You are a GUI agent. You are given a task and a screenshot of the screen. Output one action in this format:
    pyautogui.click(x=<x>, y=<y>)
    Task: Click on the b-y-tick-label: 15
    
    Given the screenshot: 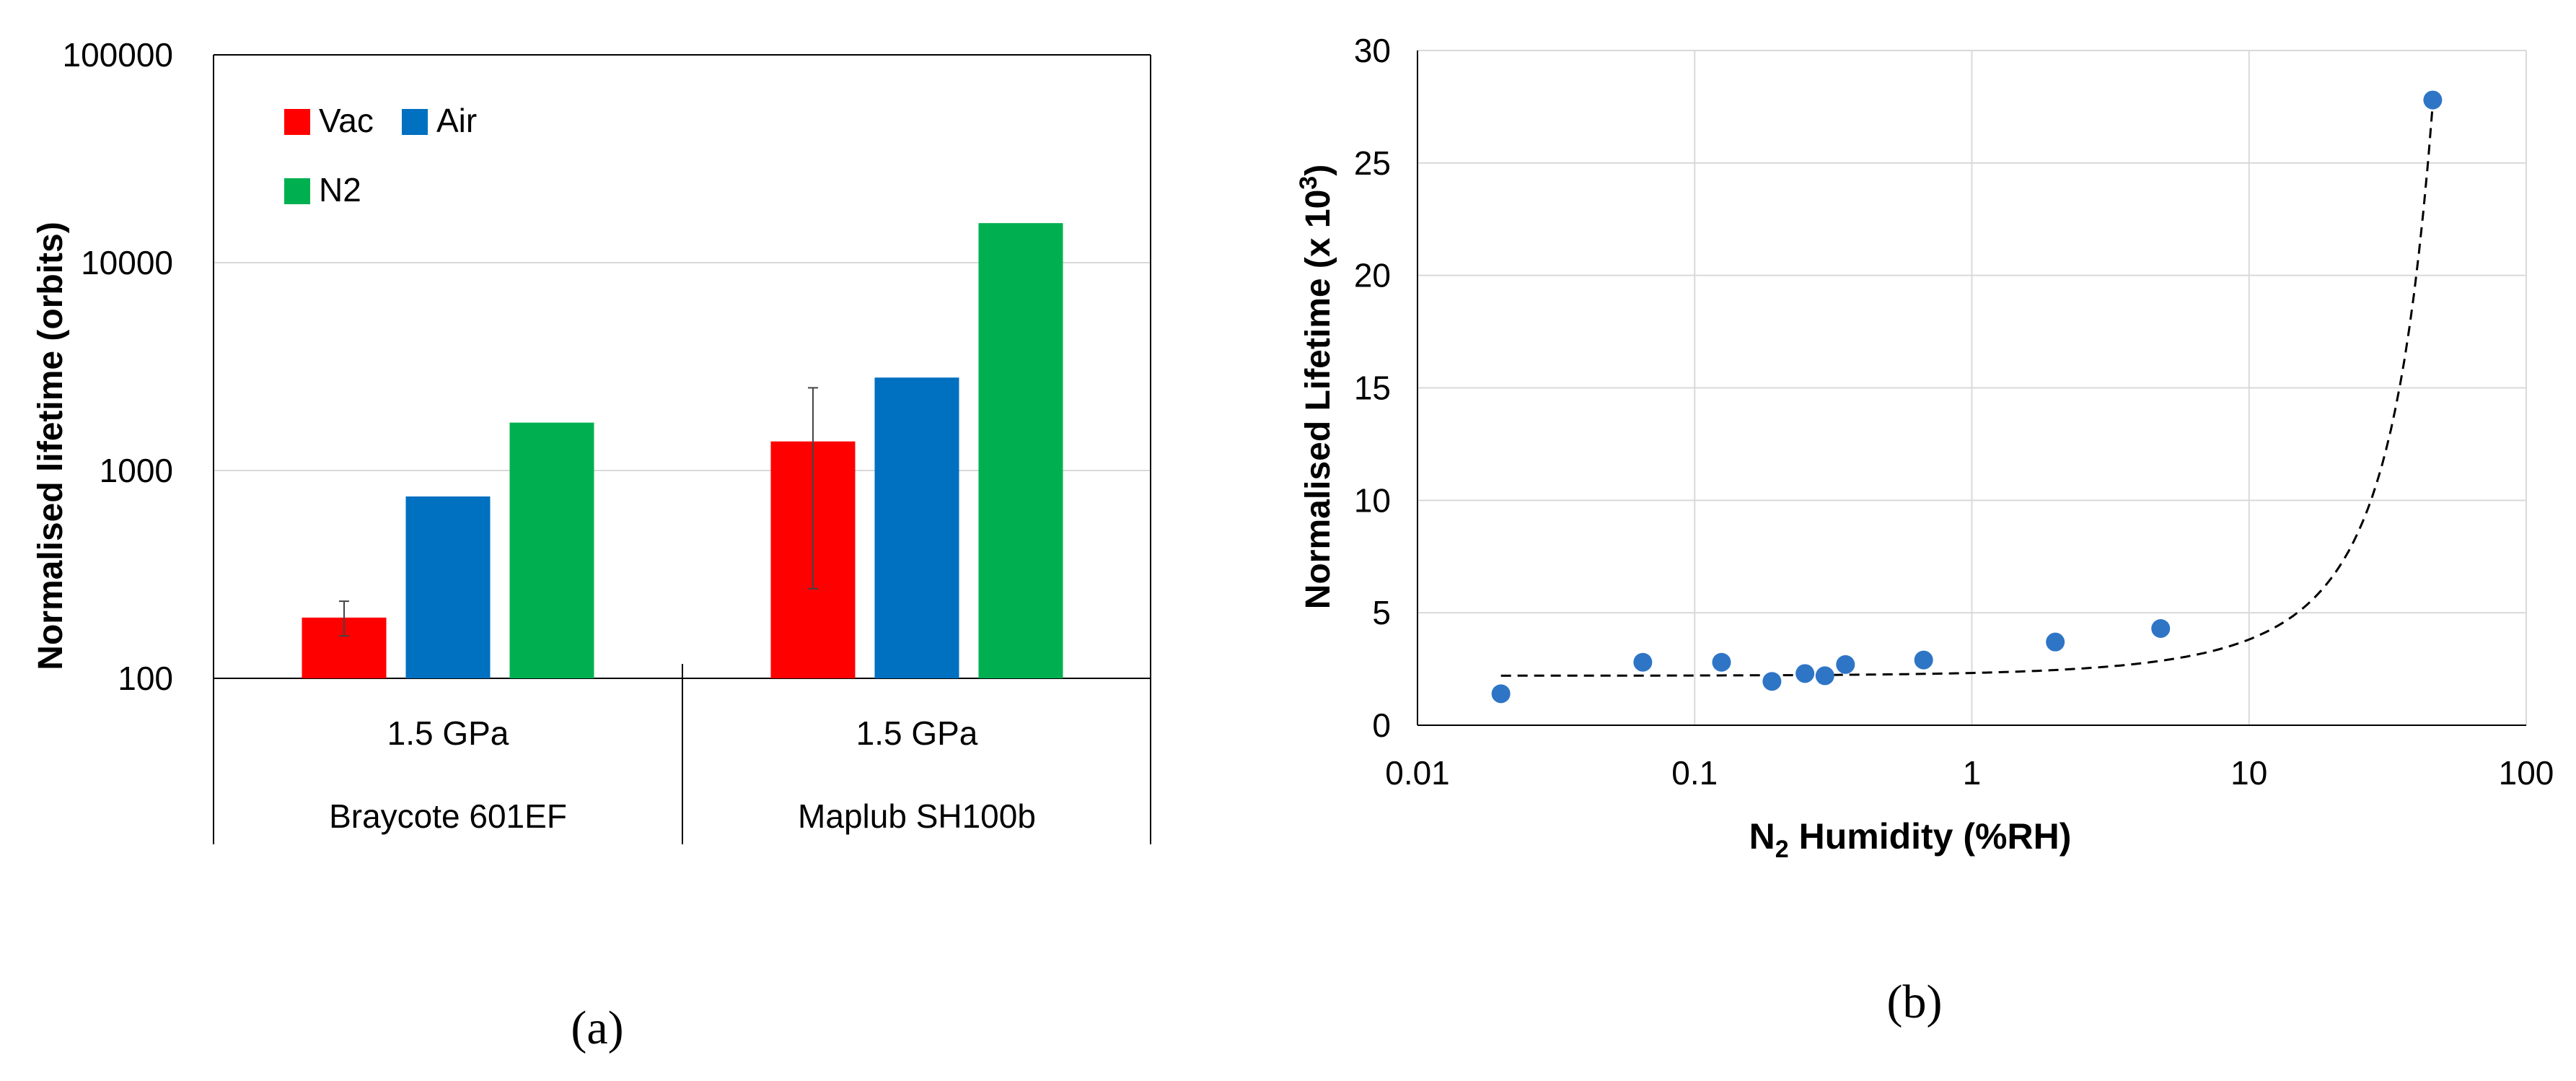 What is the action you would take?
    pyautogui.click(x=1372, y=388)
    